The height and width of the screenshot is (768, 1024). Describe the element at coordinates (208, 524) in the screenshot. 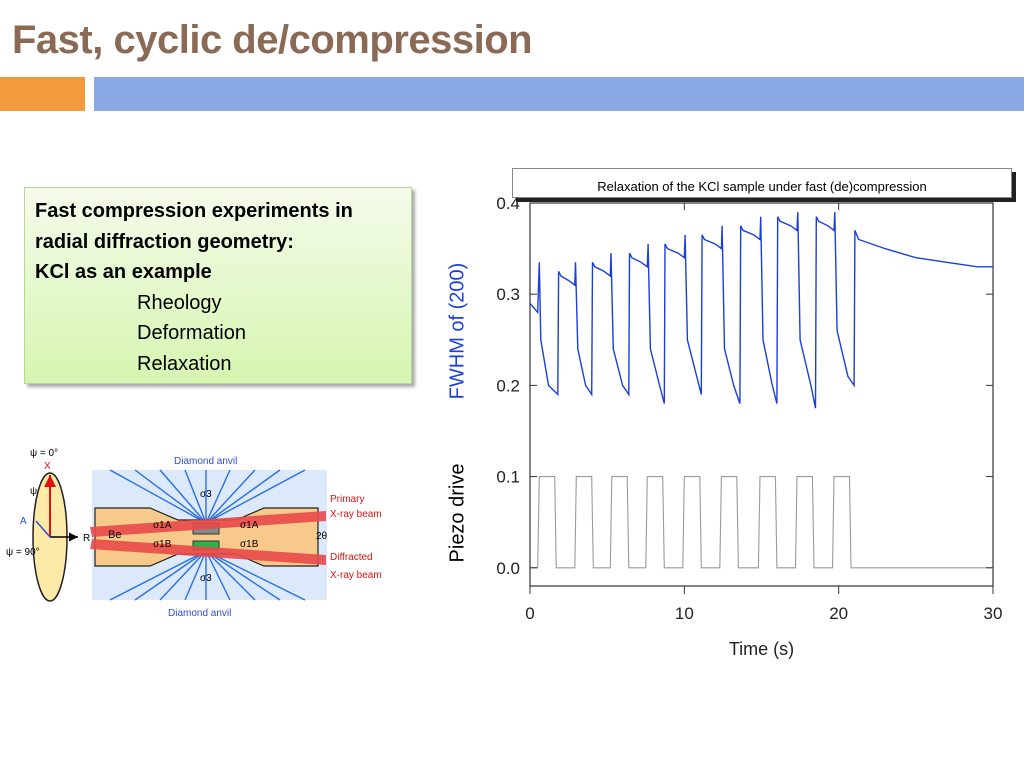

I see `primary-beam` at that location.